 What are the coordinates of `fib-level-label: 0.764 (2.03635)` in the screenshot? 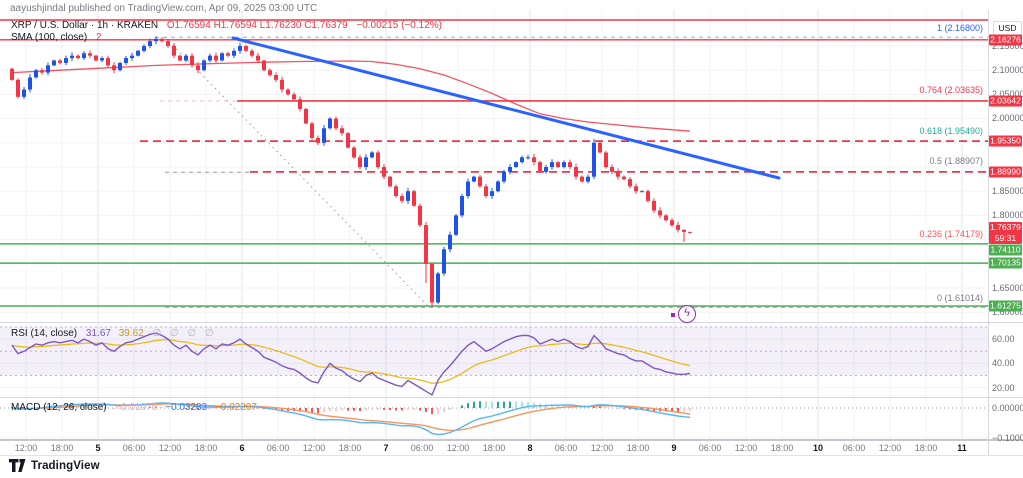 It's located at (951, 90).